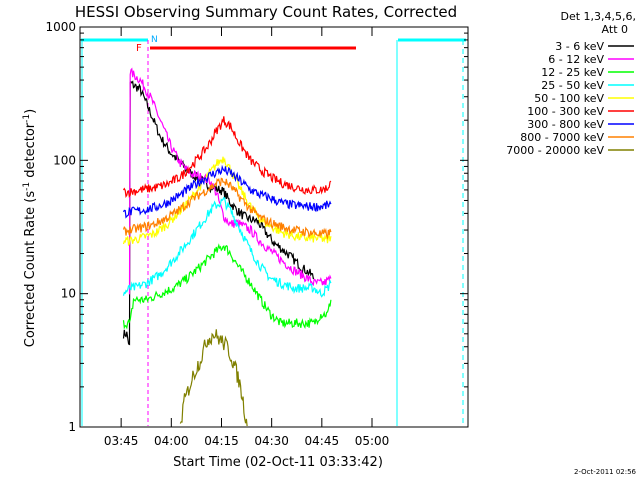 Image resolution: width=640 pixels, height=480 pixels. What do you see at coordinates (576, 59) in the screenshot?
I see `legend-entry-label: 6 - 12 keV` at bounding box center [576, 59].